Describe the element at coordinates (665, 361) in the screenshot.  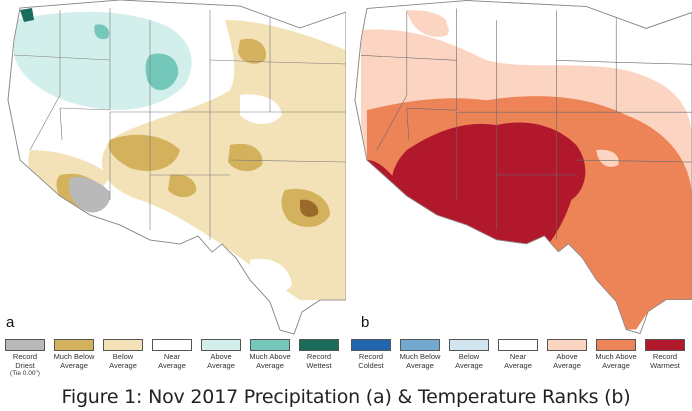
I see `legend-label: Record Warmest` at that location.